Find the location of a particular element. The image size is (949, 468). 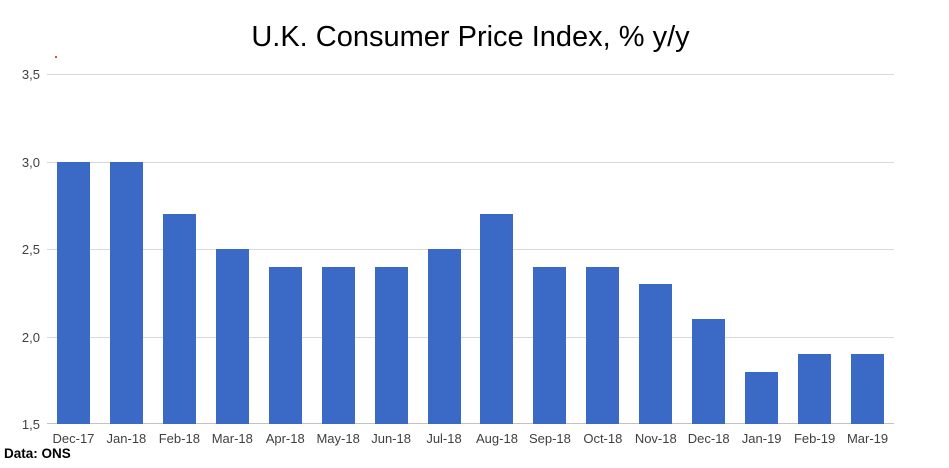

x-axis-line is located at coordinates (470, 423).